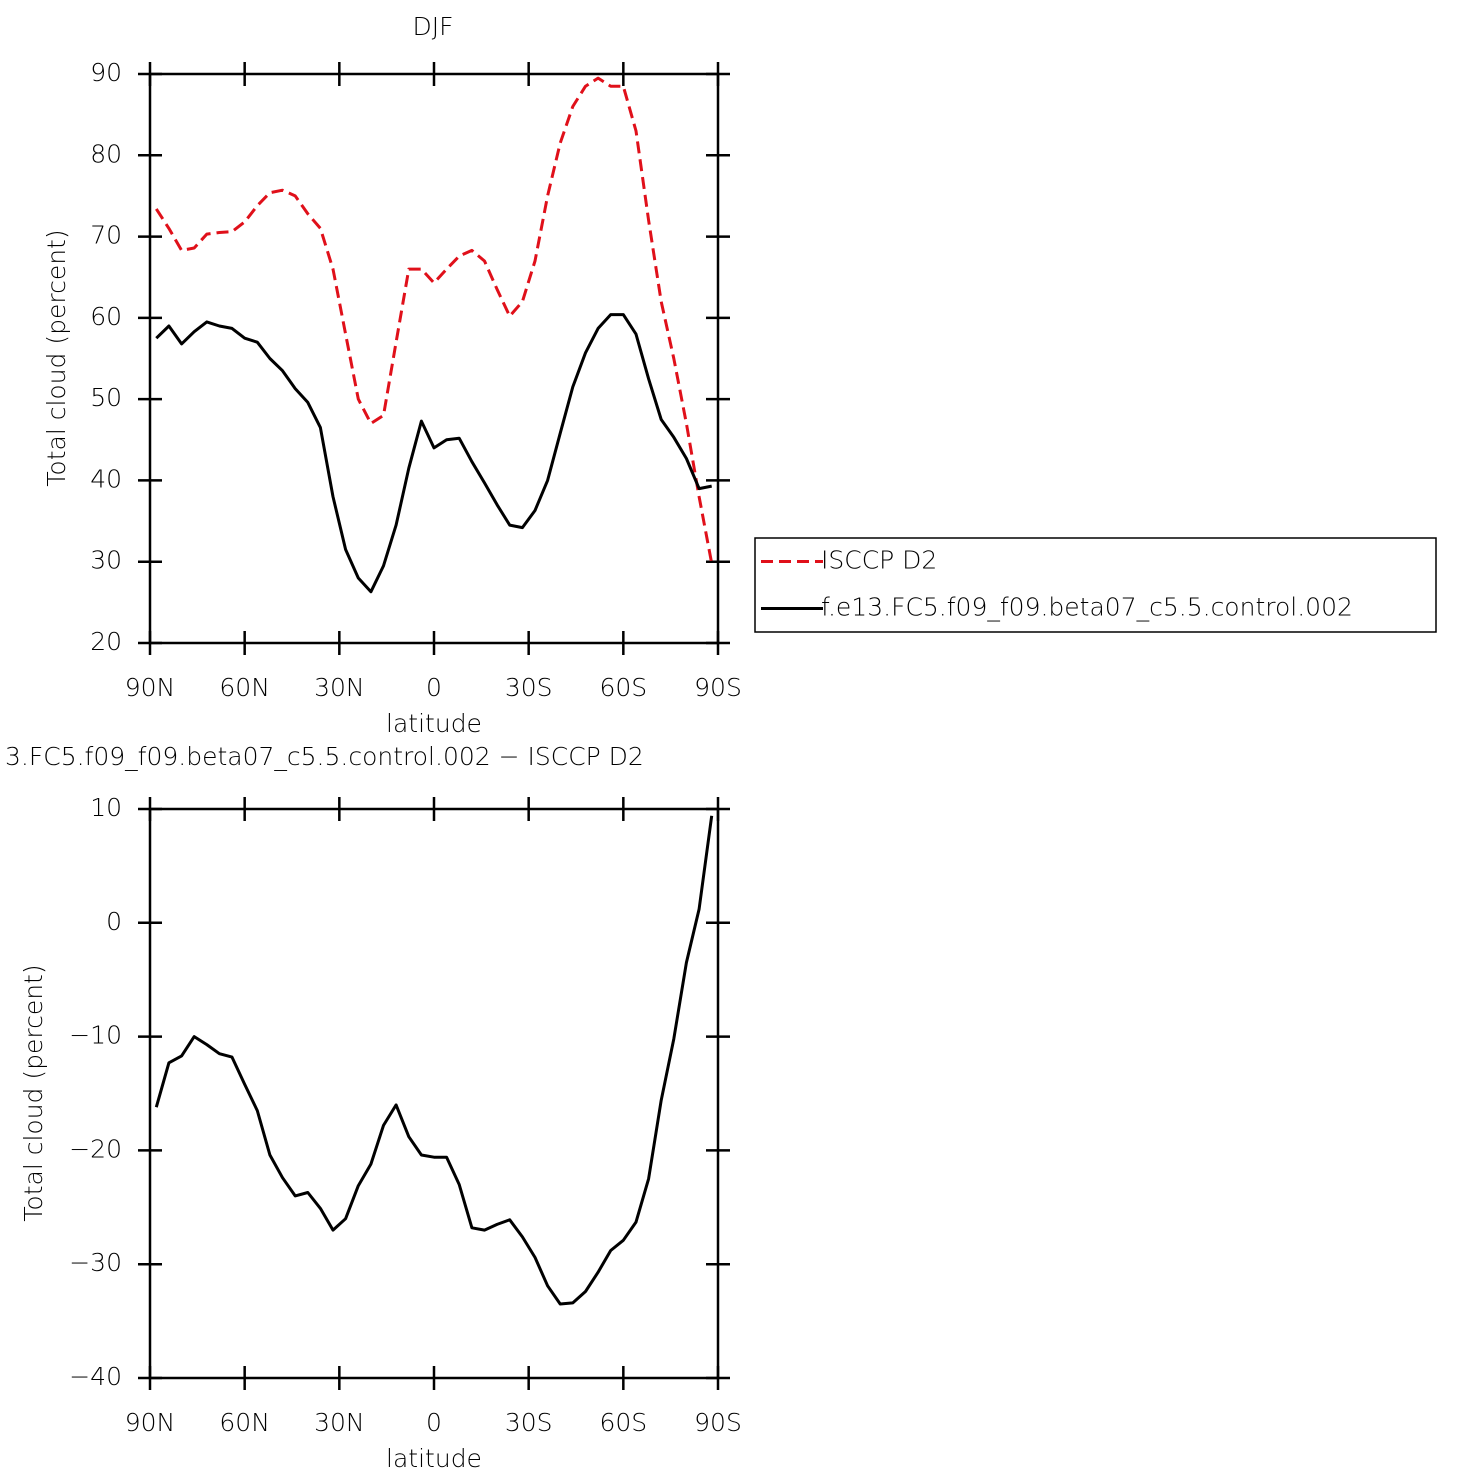 The image size is (1480, 1480). What do you see at coordinates (95, 1035) in the screenshot?
I see `y-tick-label: −10` at bounding box center [95, 1035].